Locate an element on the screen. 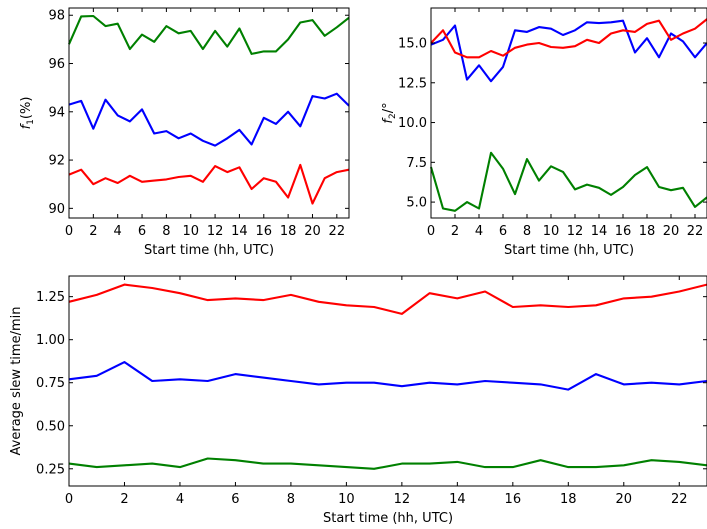  y-axis-label: f1(%) is located at coordinates (27, 113).